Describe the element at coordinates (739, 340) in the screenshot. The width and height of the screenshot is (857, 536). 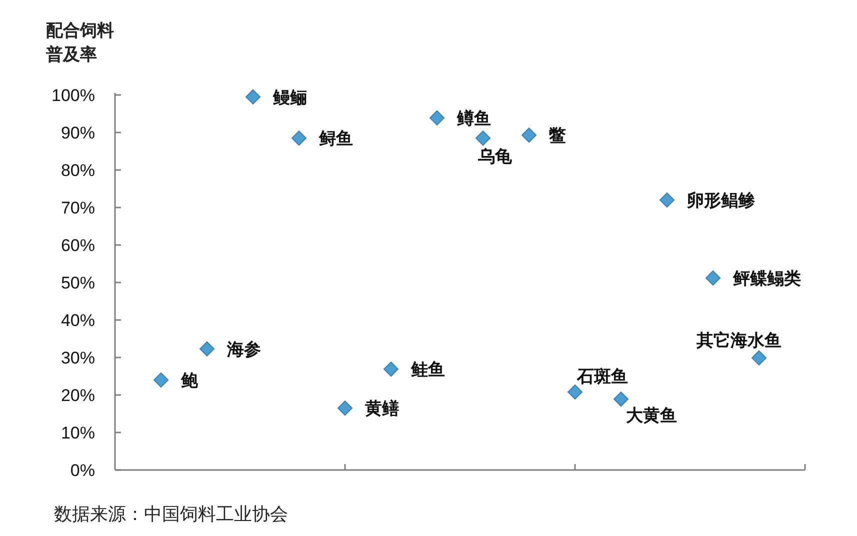
I see `data-label: 其它海水鱼` at that location.